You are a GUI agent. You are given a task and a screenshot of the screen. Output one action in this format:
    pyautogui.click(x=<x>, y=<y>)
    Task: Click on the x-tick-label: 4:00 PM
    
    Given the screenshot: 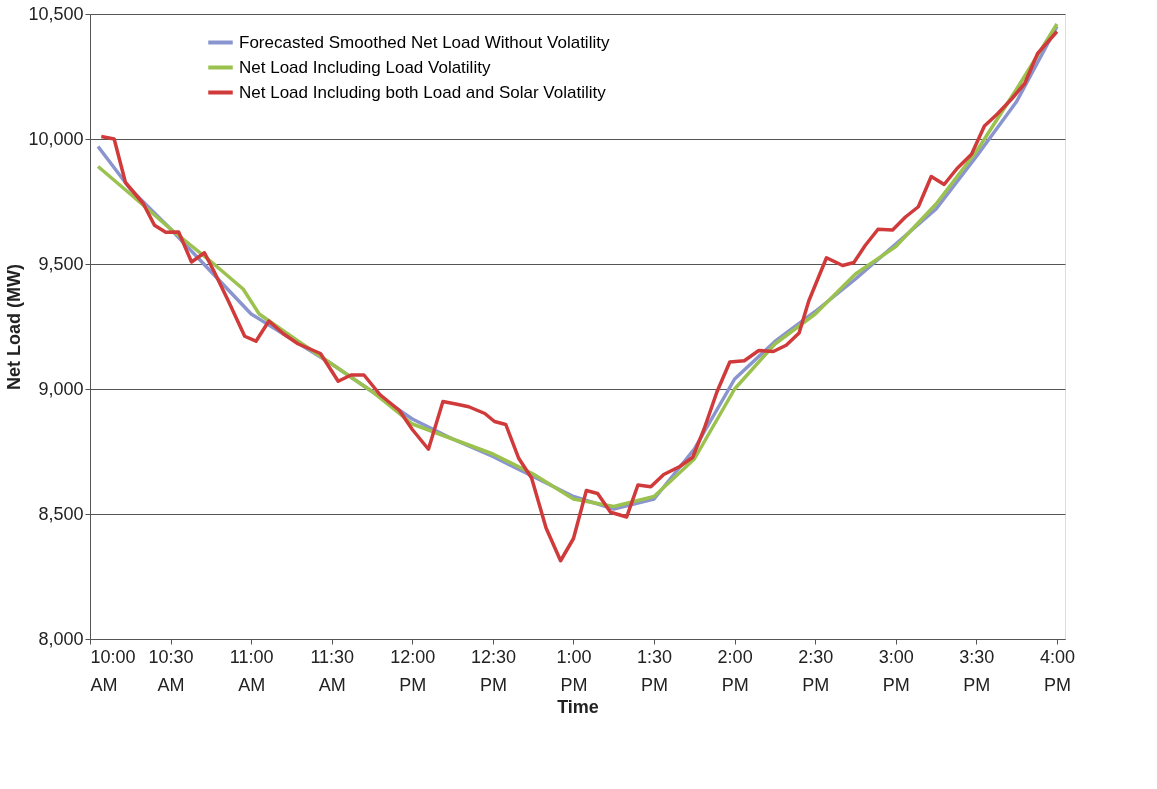 What is the action you would take?
    pyautogui.click(x=1057, y=670)
    